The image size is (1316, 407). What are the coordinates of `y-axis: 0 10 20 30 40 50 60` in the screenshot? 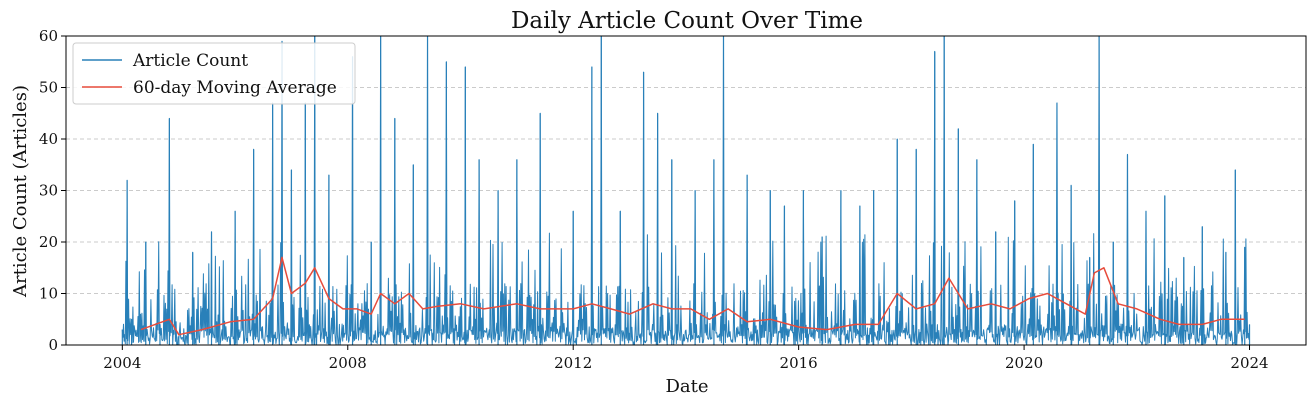 It's located at (52, 190).